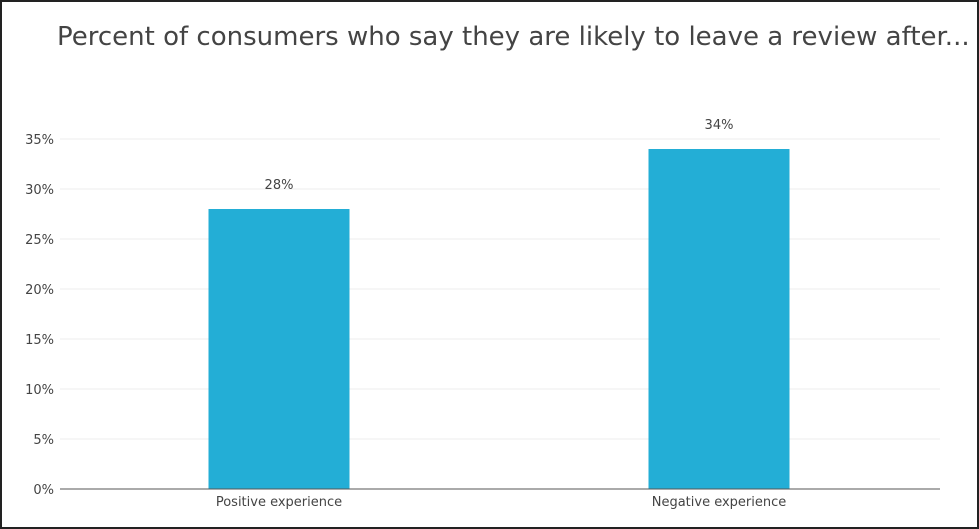 The width and height of the screenshot is (979, 529). I want to click on bar-positive-experience, so click(279, 349).